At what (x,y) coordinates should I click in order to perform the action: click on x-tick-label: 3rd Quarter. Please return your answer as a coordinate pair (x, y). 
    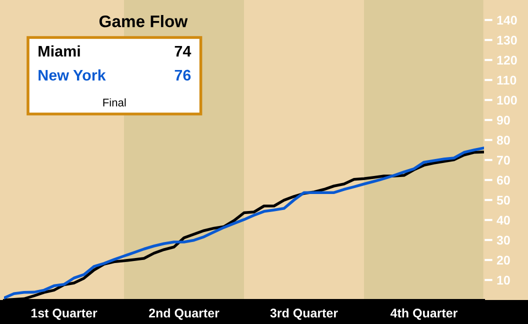
    Looking at the image, I should click on (304, 314).